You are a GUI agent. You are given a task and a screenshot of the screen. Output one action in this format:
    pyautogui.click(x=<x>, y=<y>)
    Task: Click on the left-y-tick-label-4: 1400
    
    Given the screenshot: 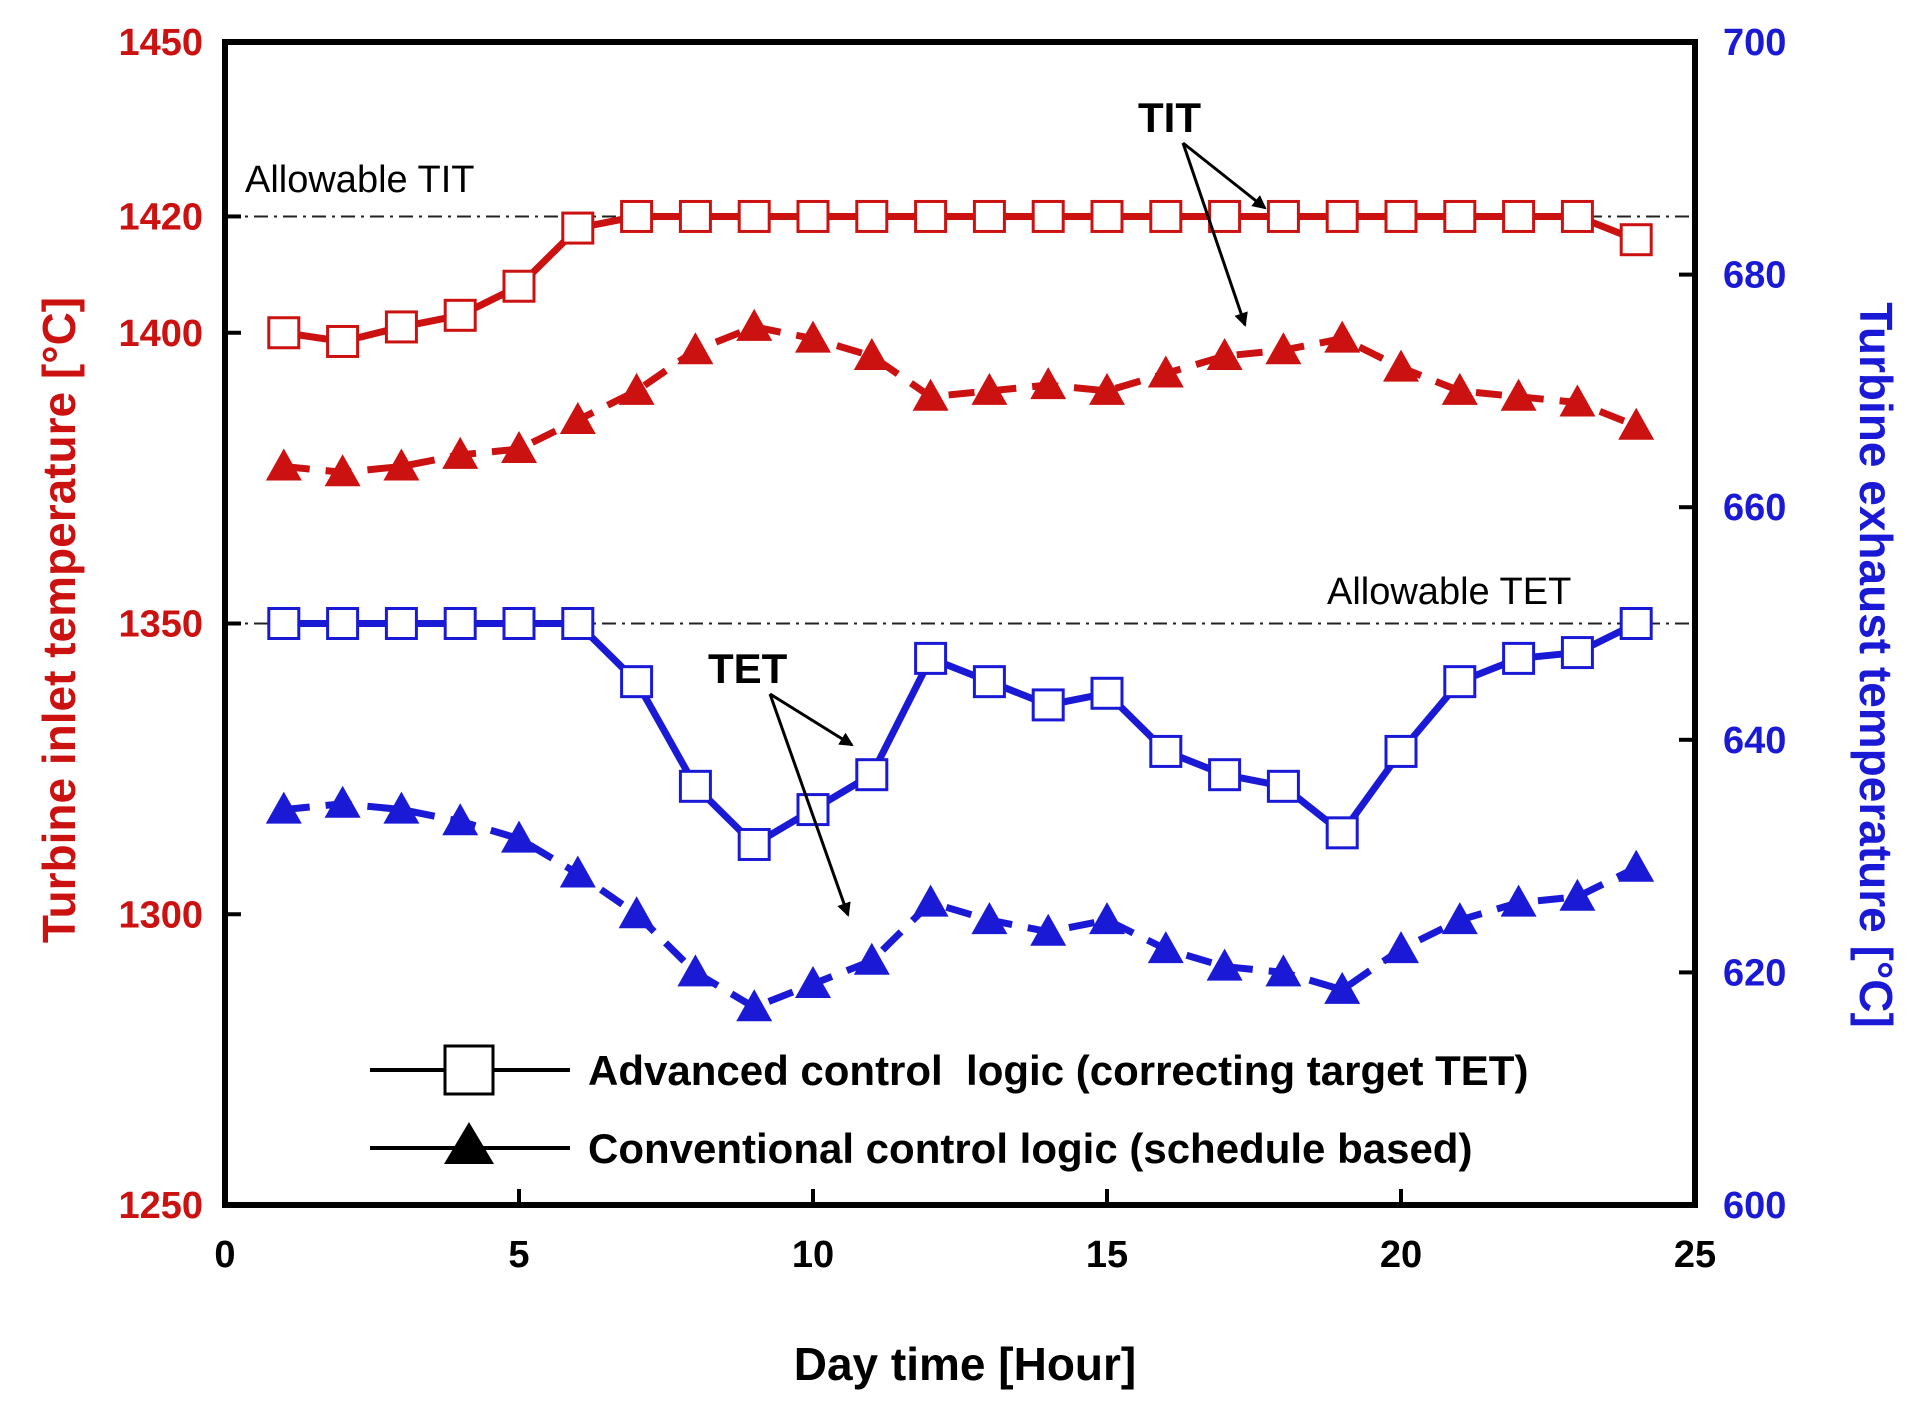 What is the action you would take?
    pyautogui.click(x=160, y=334)
    